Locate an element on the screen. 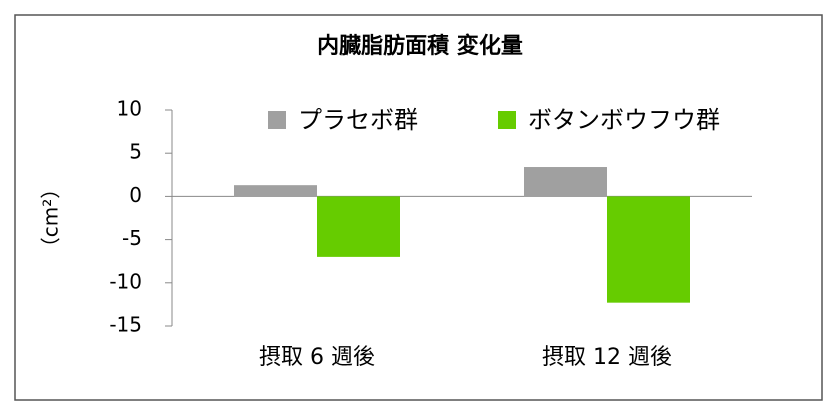  y-tick-label: 5 is located at coordinates (135, 152).